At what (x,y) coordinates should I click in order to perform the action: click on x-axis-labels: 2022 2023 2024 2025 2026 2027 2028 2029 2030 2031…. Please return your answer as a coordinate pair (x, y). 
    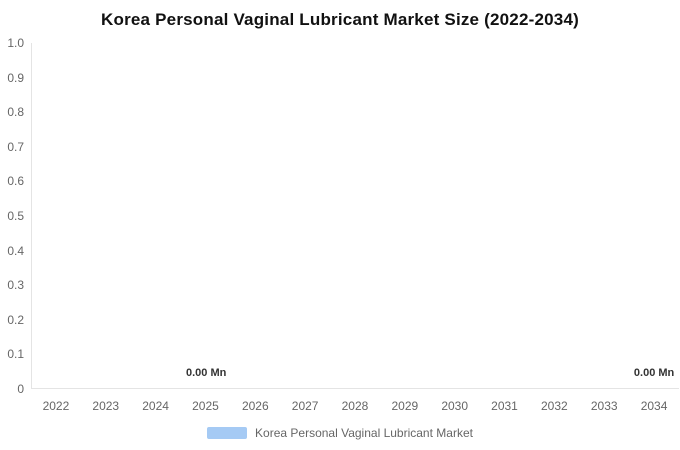
    Looking at the image, I should click on (355, 406).